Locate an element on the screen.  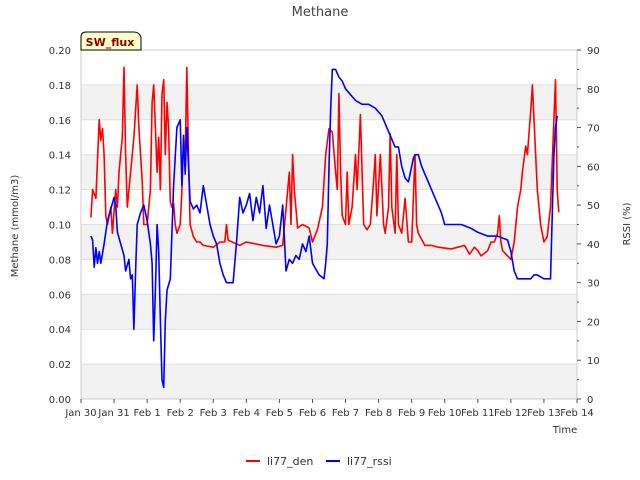
x-tick-label: Feb 4 is located at coordinates (246, 413).